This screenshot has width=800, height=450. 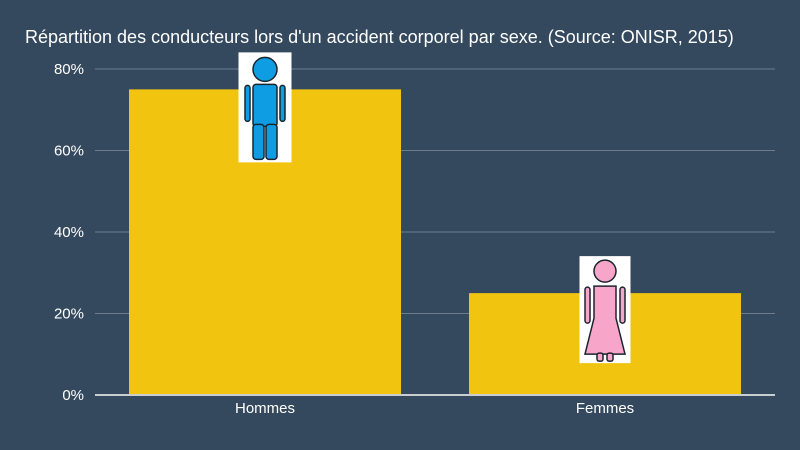 What do you see at coordinates (73, 395) in the screenshot?
I see `y-tick-label: 0%` at bounding box center [73, 395].